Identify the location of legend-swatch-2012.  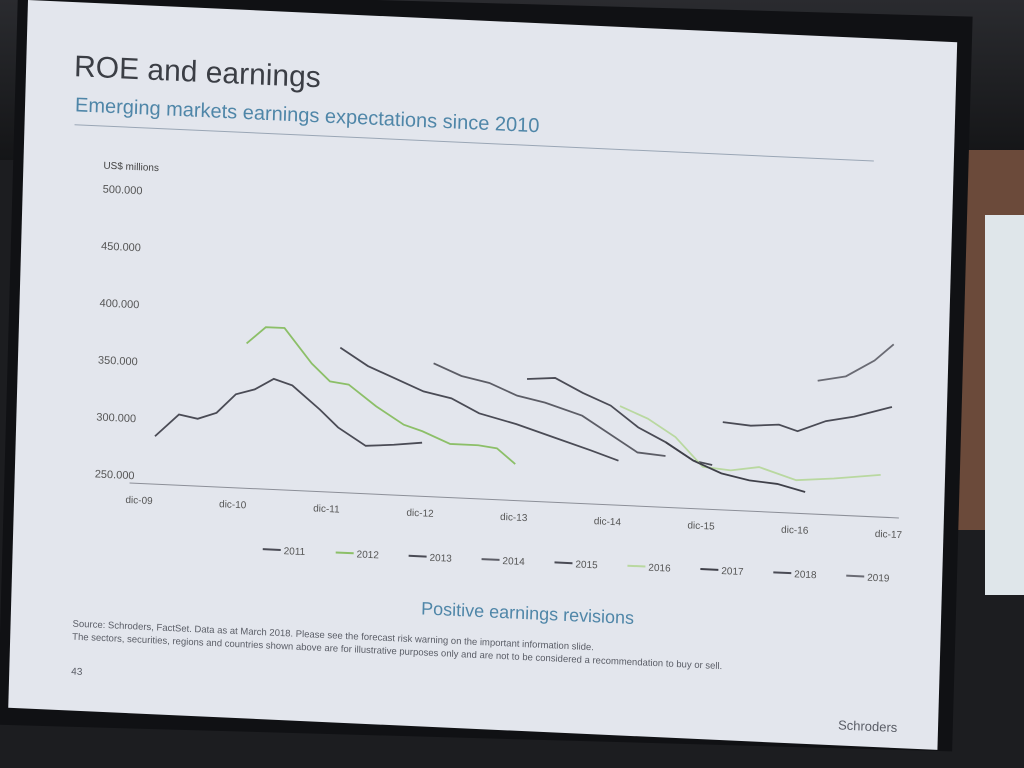
(344, 553).